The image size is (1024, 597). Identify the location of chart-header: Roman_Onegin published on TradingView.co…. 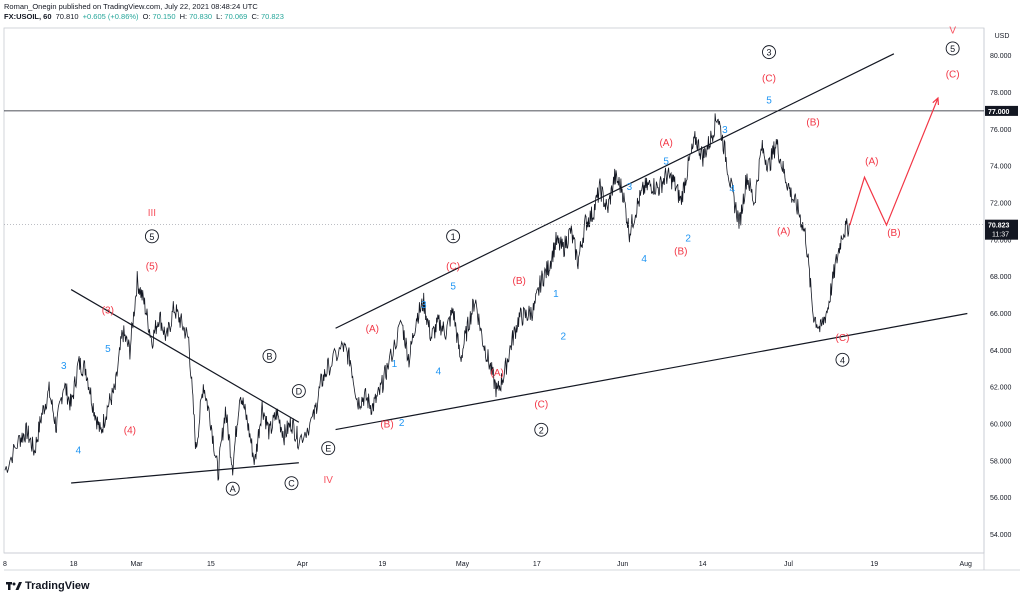
(145, 12).